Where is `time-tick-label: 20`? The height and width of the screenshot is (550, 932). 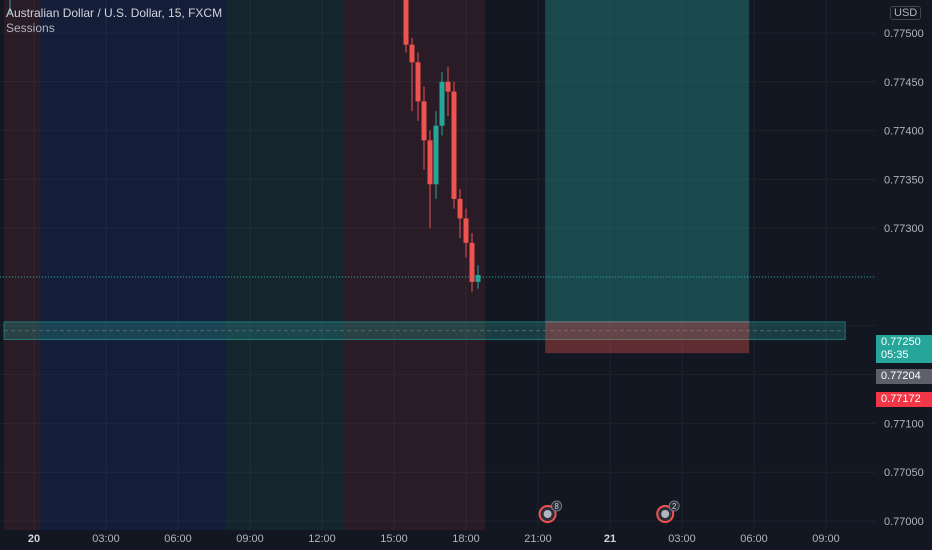
time-tick-label: 20 is located at coordinates (34, 539).